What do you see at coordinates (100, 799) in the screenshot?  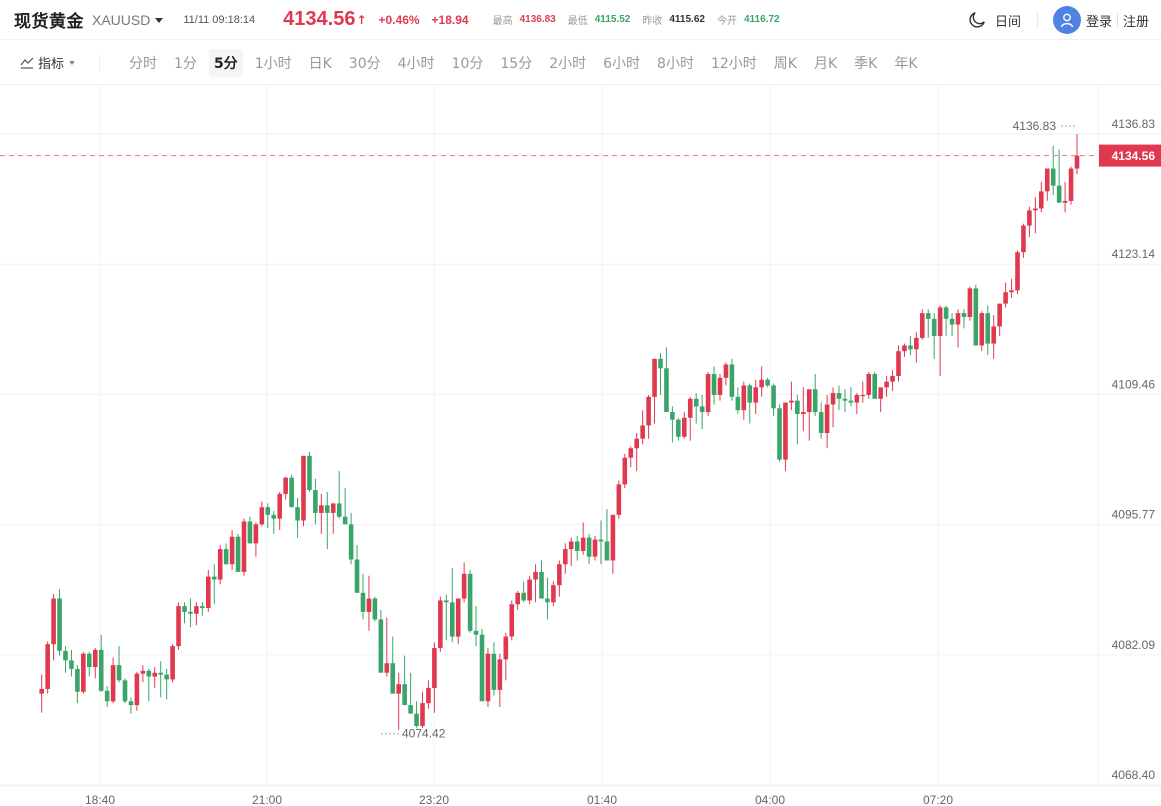 I see `x-axis-label: 18:40` at bounding box center [100, 799].